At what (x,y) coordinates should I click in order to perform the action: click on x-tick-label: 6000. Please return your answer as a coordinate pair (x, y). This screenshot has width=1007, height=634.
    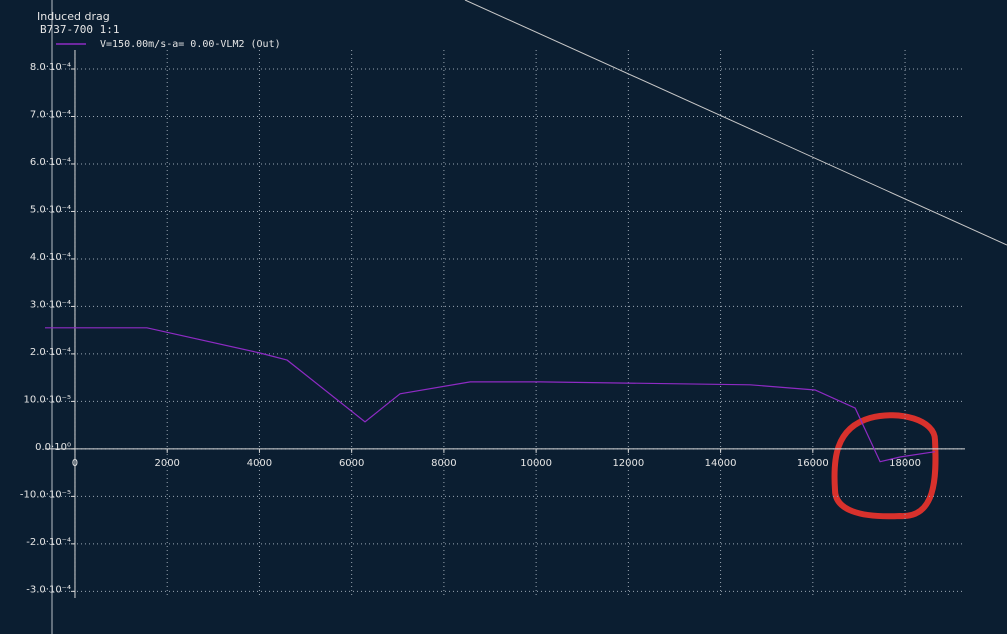
    Looking at the image, I should click on (351, 463).